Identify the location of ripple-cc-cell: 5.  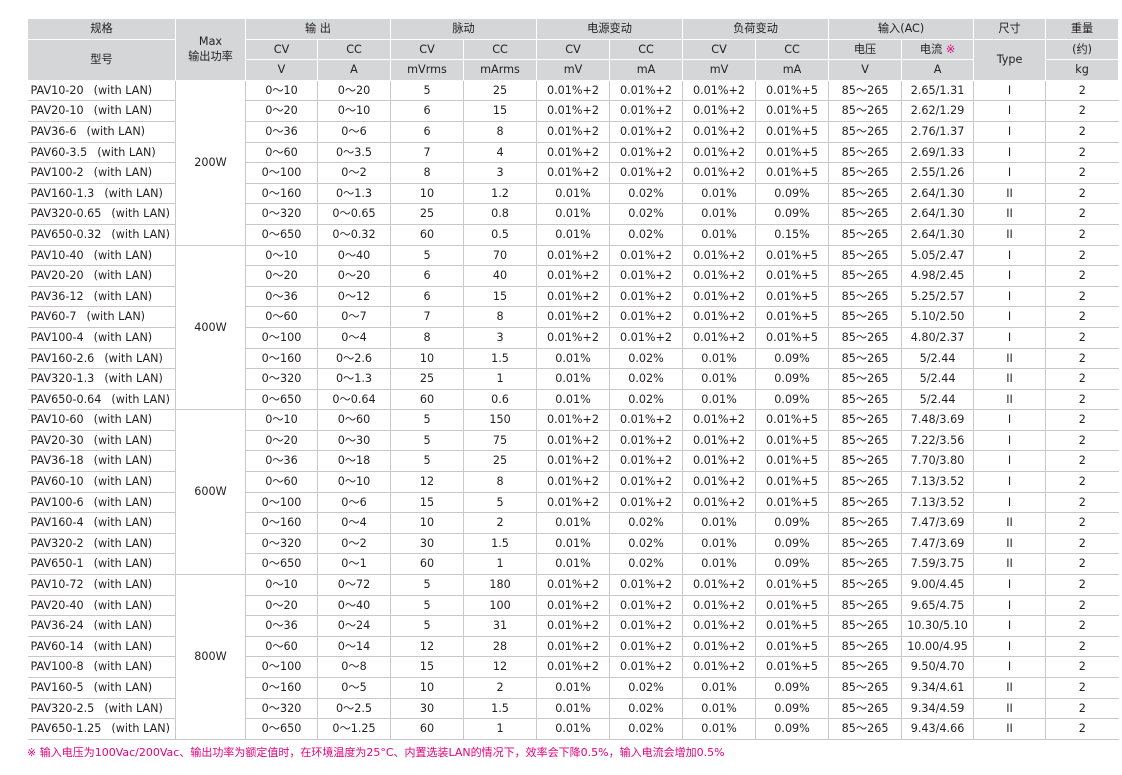
(500, 502).